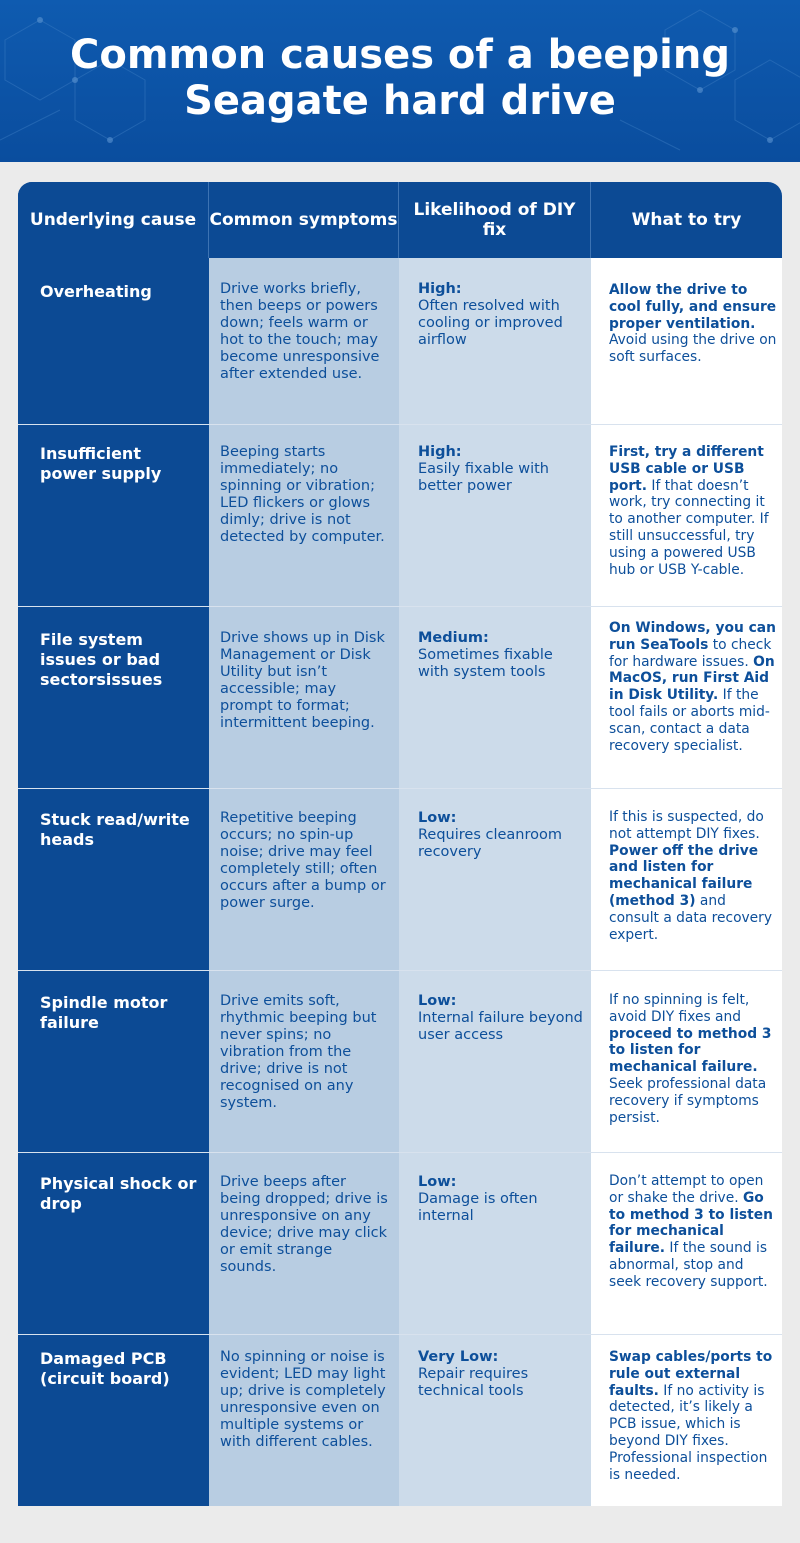 The width and height of the screenshot is (800, 1543). Describe the element at coordinates (483, 477) in the screenshot. I see `likelihood-note: Easily fixable with better power` at that location.